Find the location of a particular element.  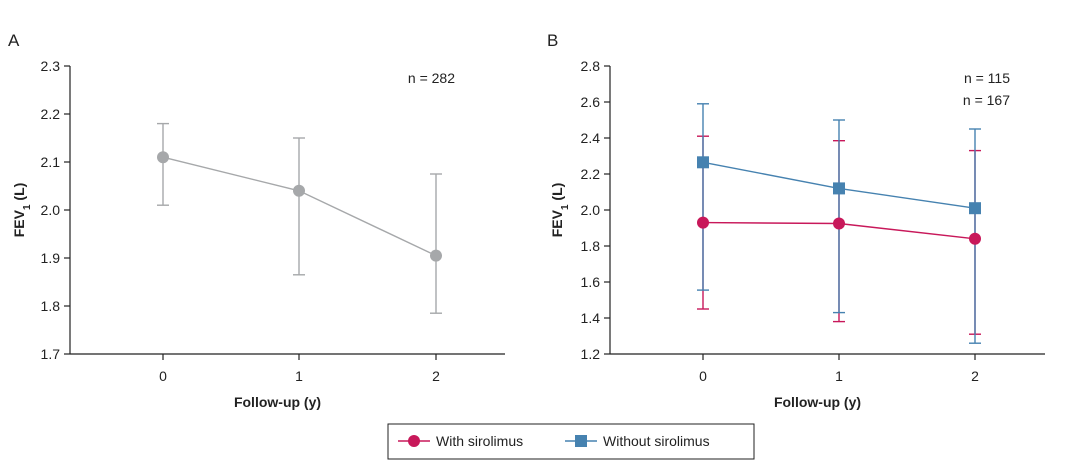

legend-label: With sirolimus is located at coordinates (479, 441).